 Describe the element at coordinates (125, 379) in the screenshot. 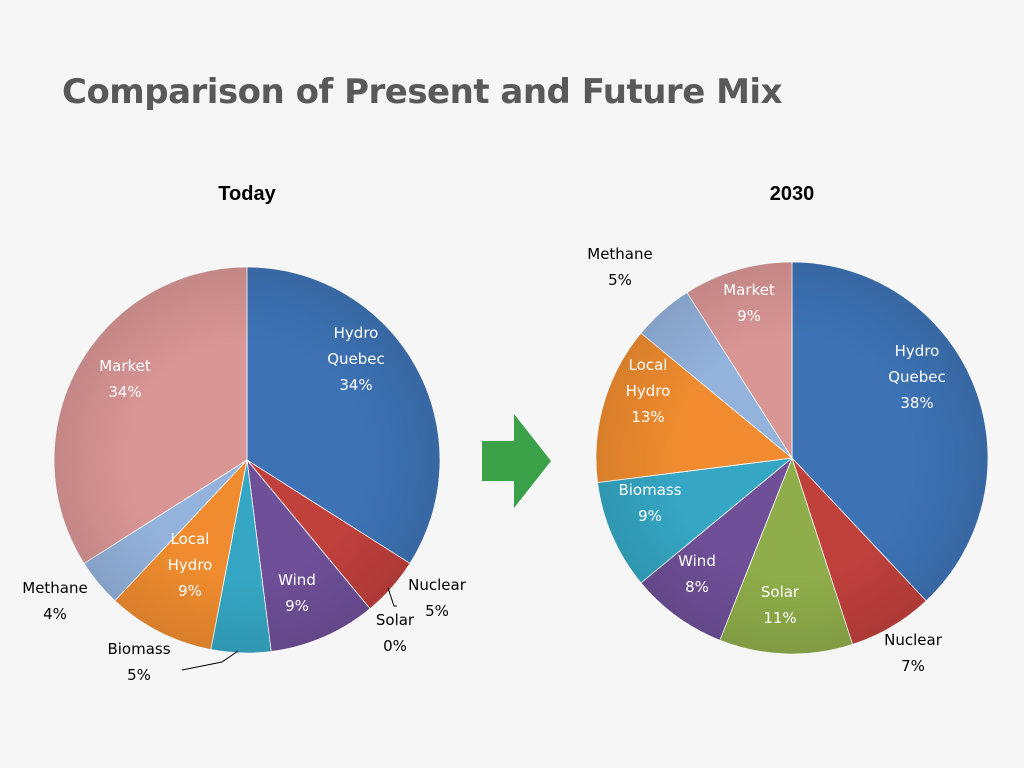

I see `data-label-today-market: Market 34%` at that location.